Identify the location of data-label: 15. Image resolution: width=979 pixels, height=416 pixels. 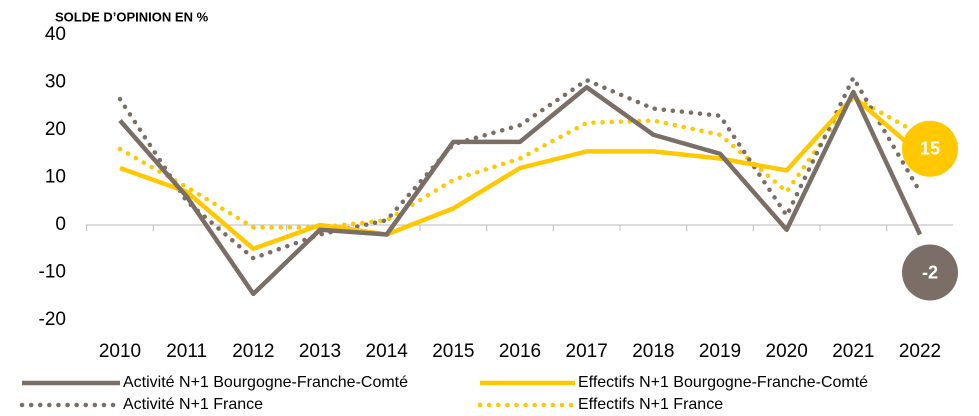
(930, 149).